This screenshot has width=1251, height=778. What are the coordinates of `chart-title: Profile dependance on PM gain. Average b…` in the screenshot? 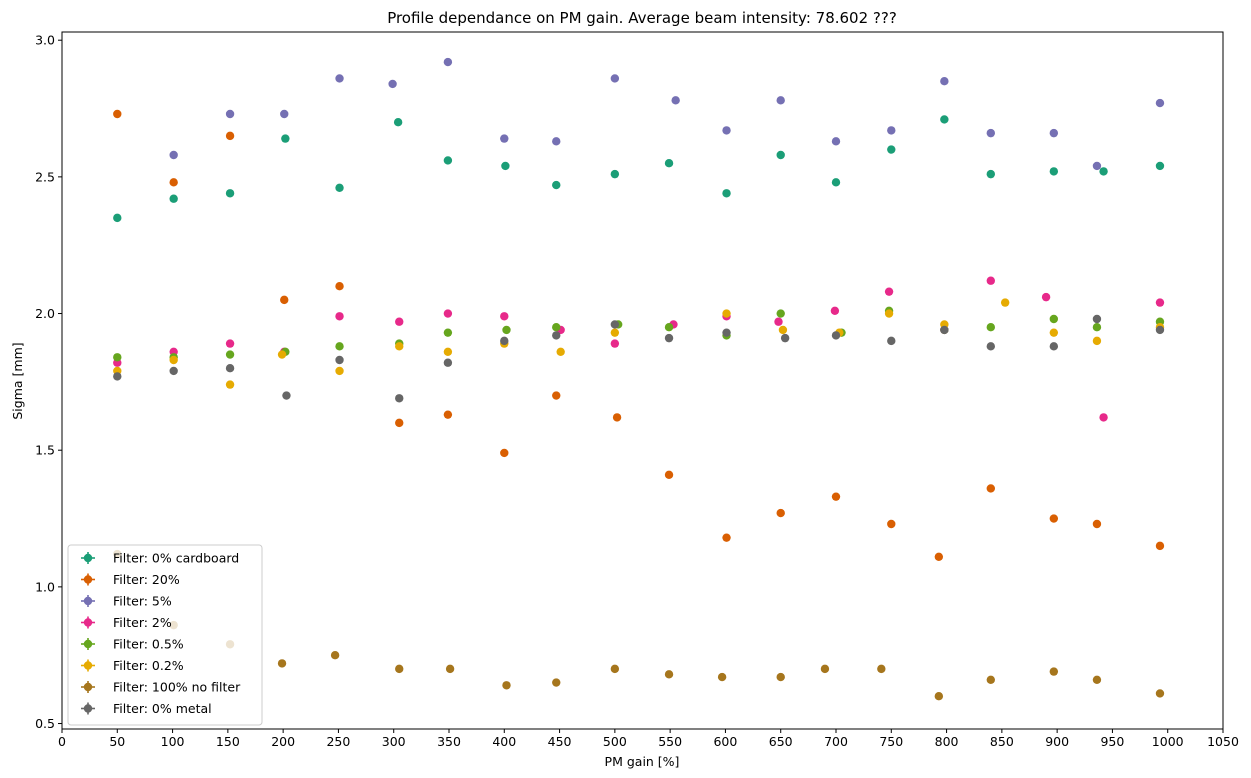 It's located at (642, 18).